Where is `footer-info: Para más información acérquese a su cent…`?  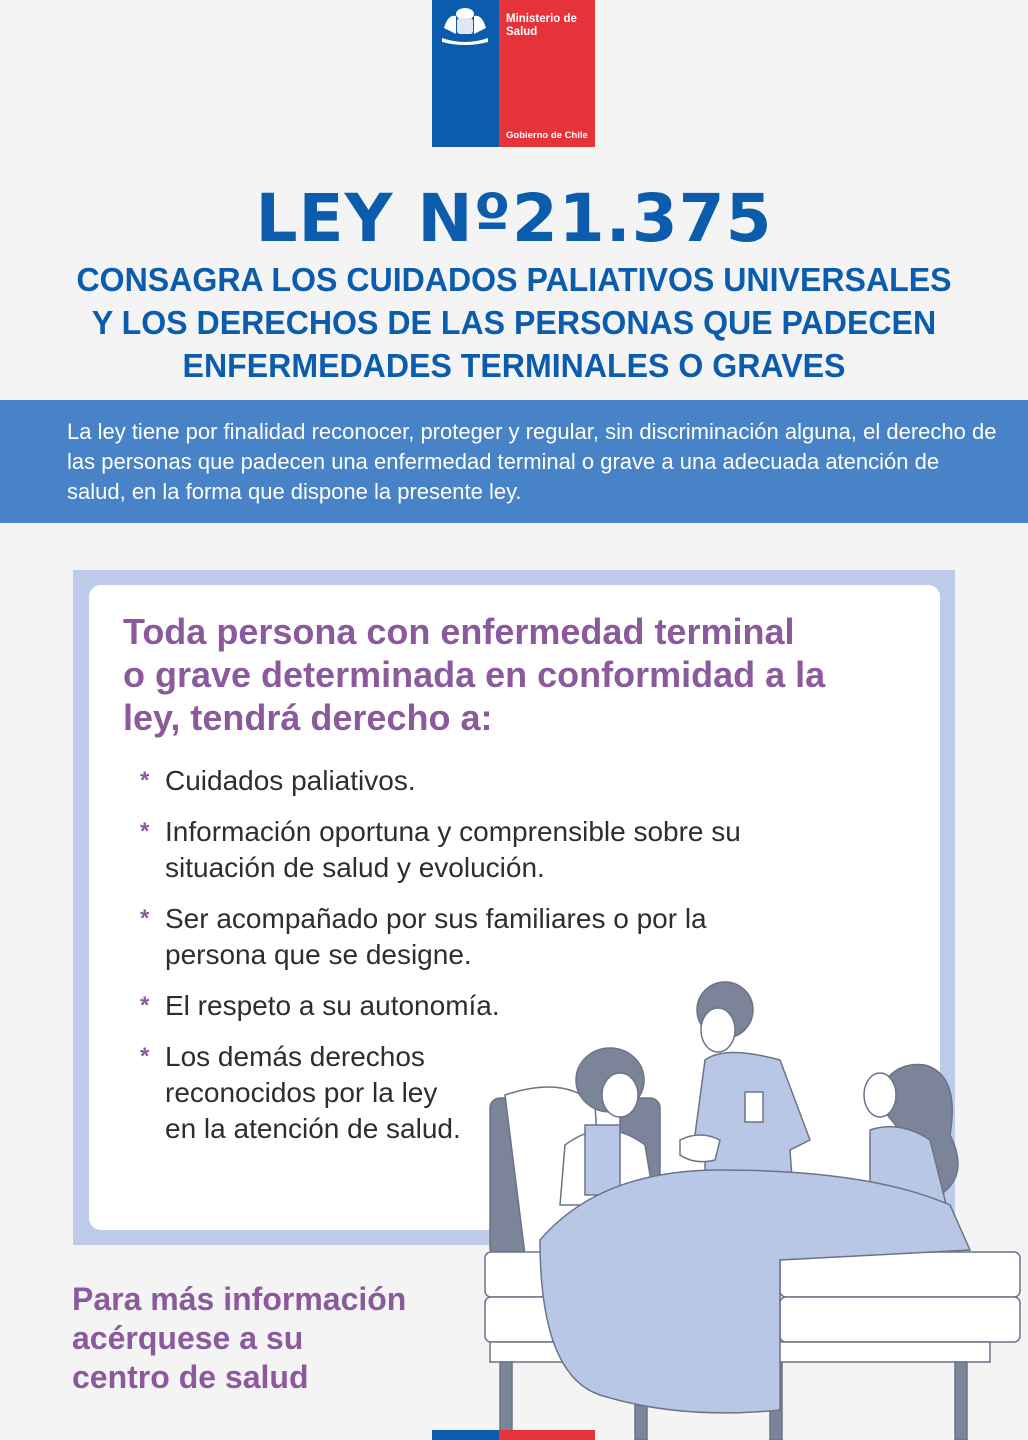
footer-info: Para más información acérquese a su cent… is located at coordinates (239, 1338).